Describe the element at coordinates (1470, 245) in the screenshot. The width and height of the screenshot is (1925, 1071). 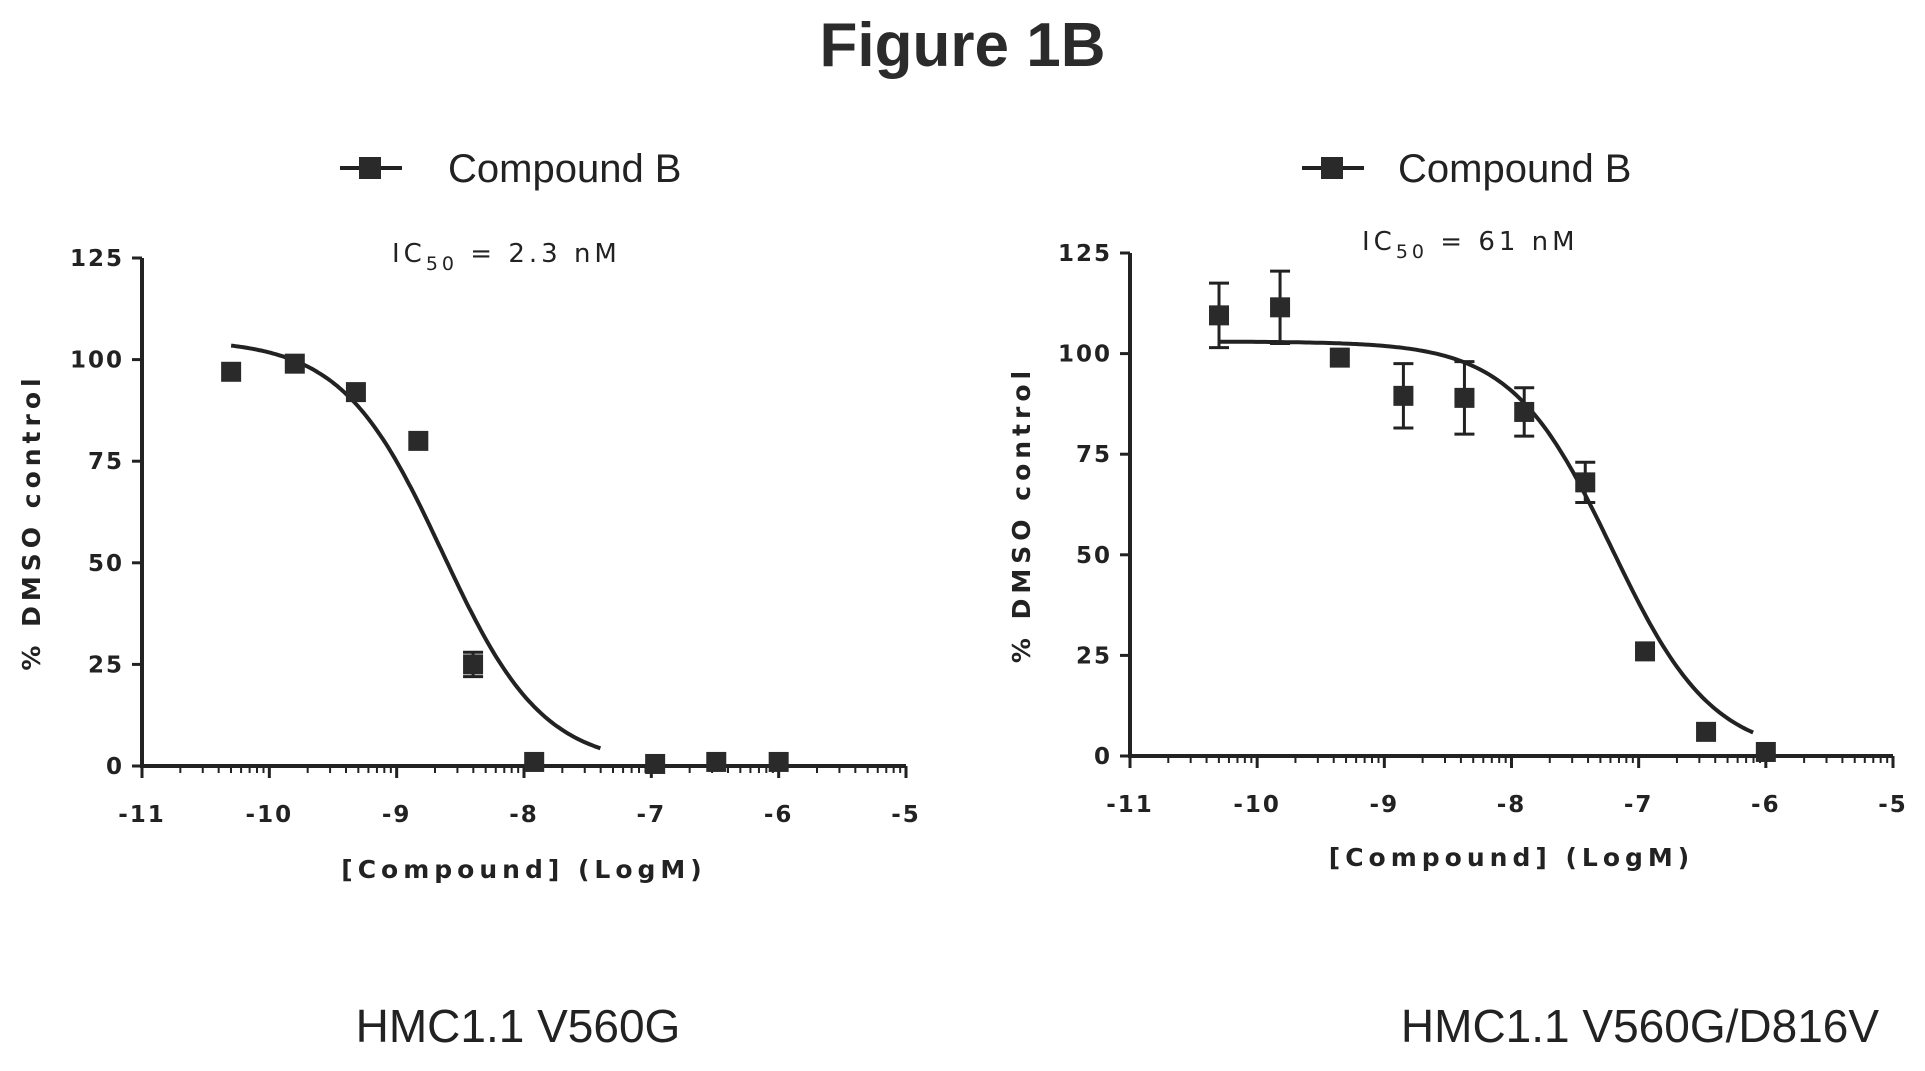
I see `ic50-annotation: IC50 = 61 nM` at that location.